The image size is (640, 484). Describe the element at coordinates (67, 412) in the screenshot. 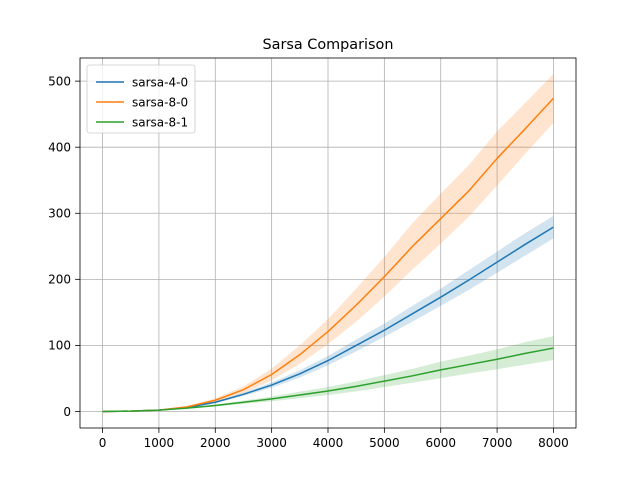

I see `y-tick-label: 0` at that location.